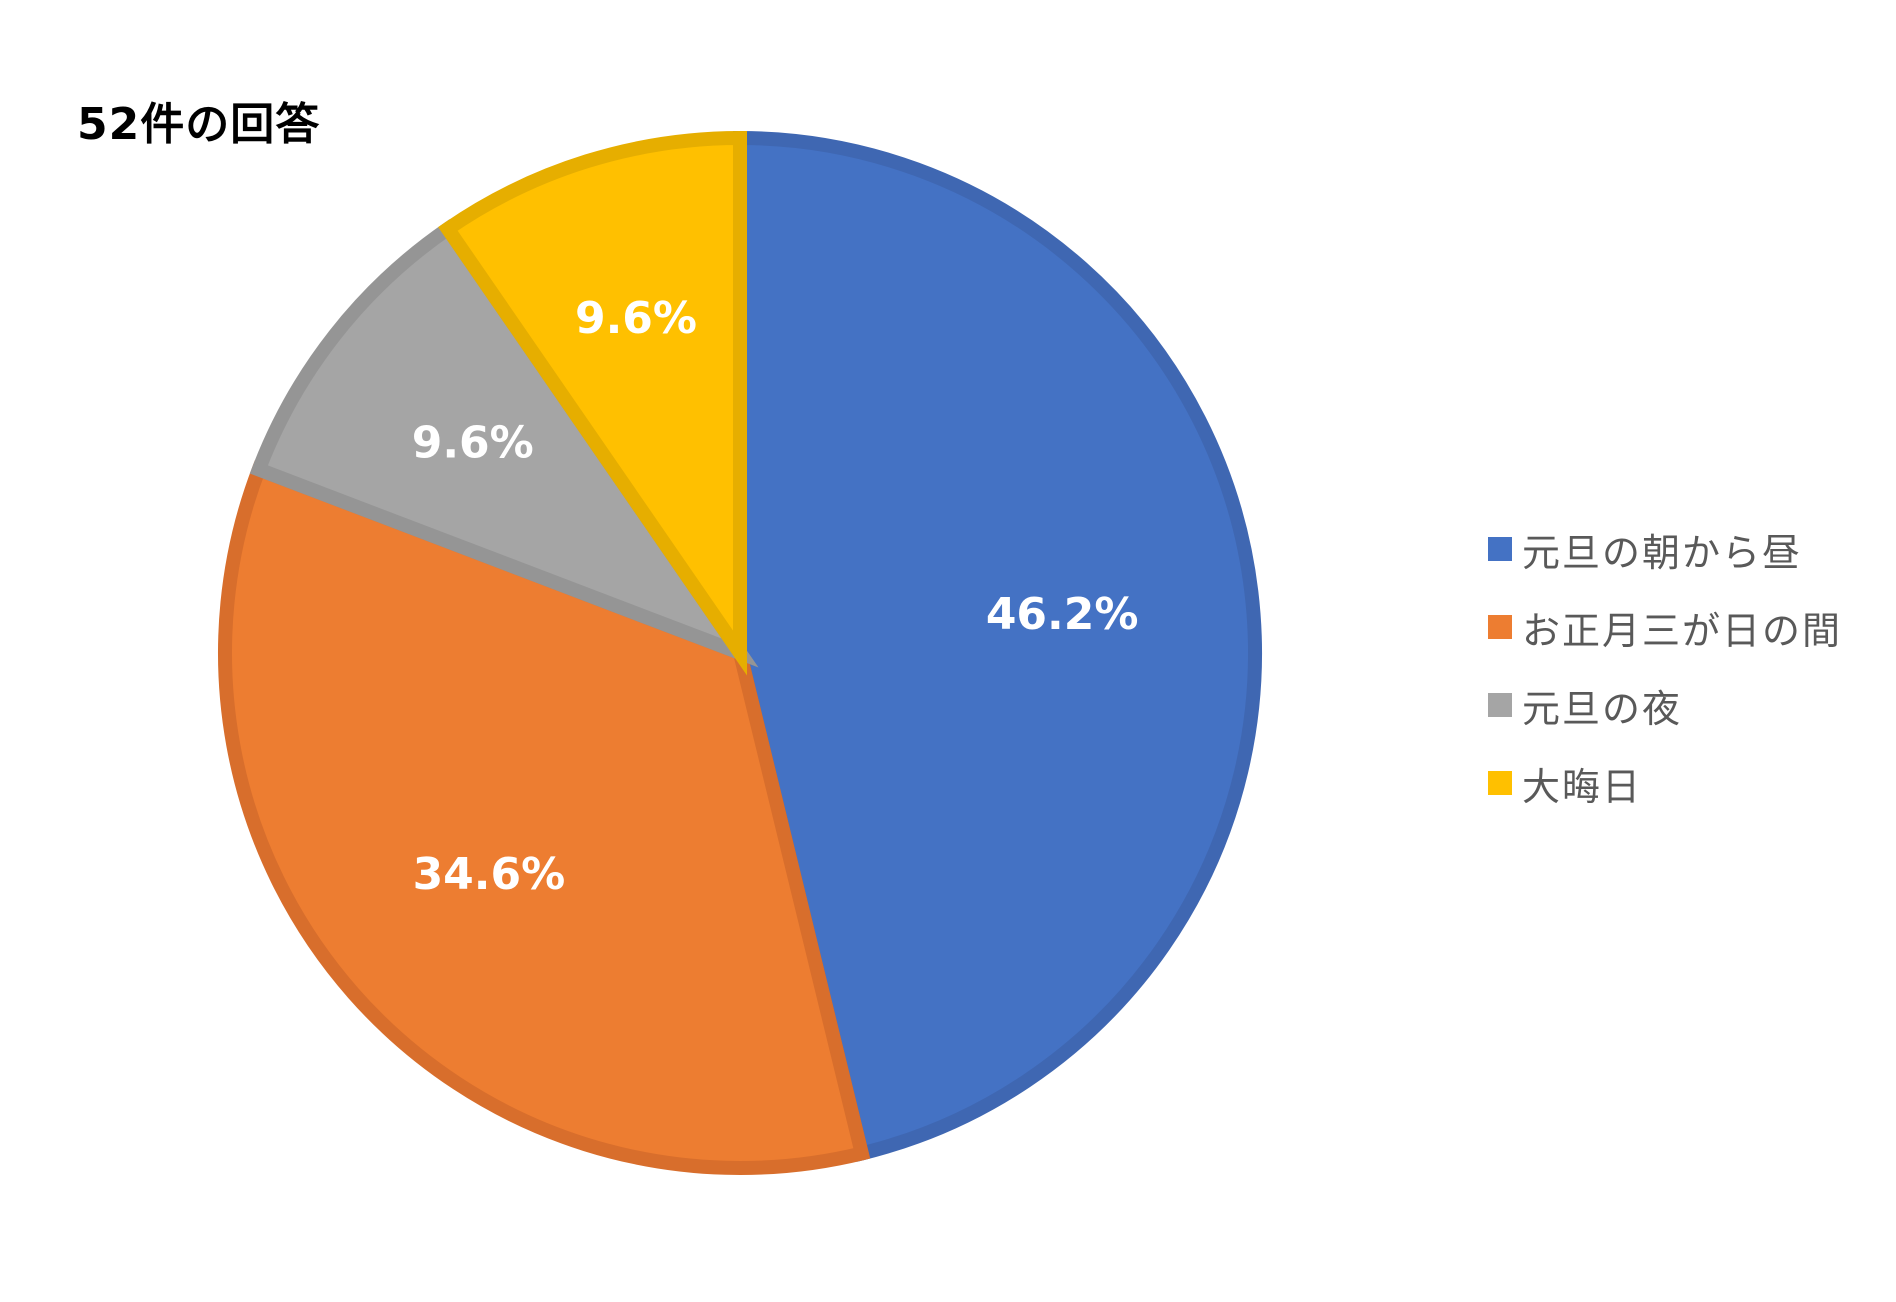 Image resolution: width=1896 pixels, height=1302 pixels. What do you see at coordinates (489, 874) in the screenshot?
I see `data-label-2: 34.6%` at bounding box center [489, 874].